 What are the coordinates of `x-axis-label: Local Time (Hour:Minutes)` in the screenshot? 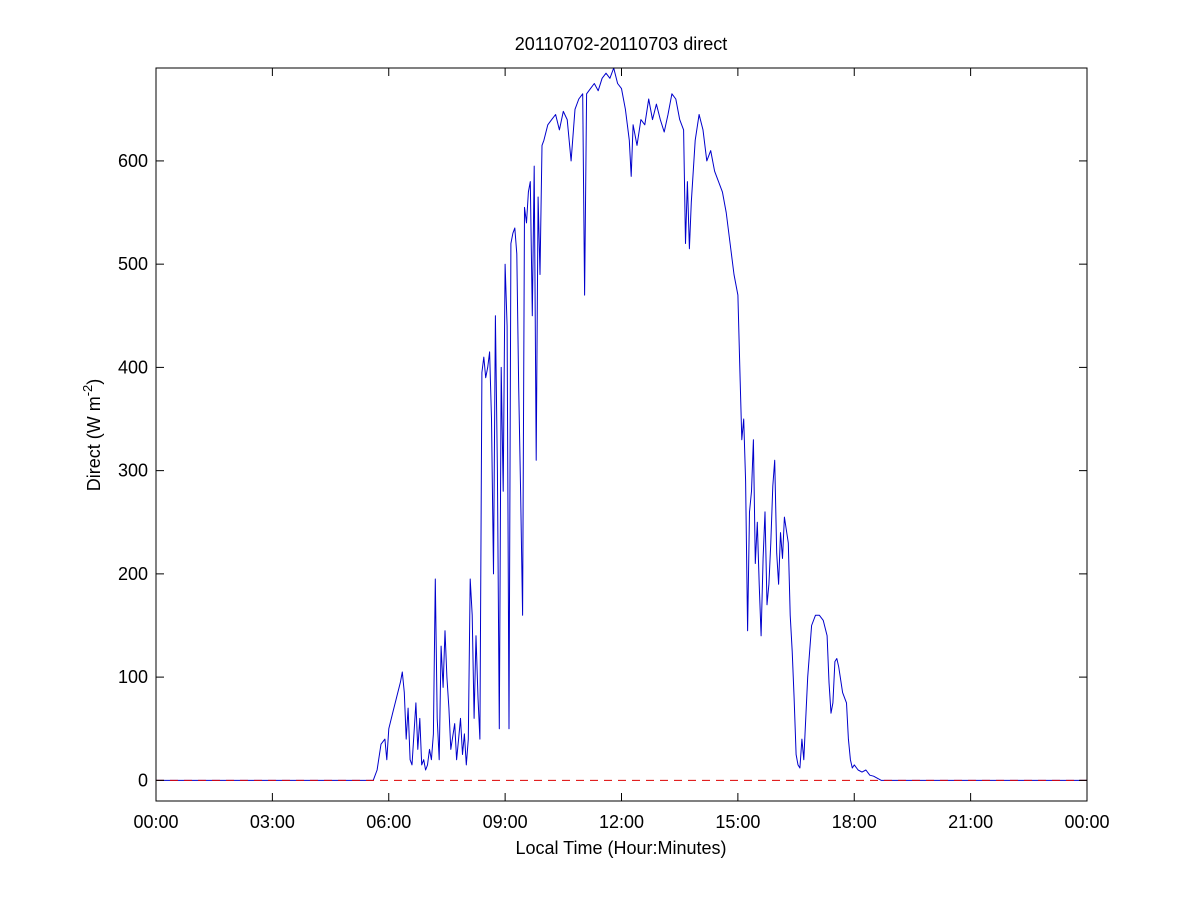 It's located at (620, 848).